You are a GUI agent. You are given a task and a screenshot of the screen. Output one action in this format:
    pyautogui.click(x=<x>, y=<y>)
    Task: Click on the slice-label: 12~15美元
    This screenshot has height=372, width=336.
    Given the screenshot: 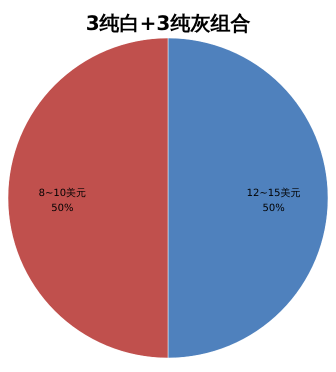 What is the action you would take?
    pyautogui.click(x=273, y=193)
    